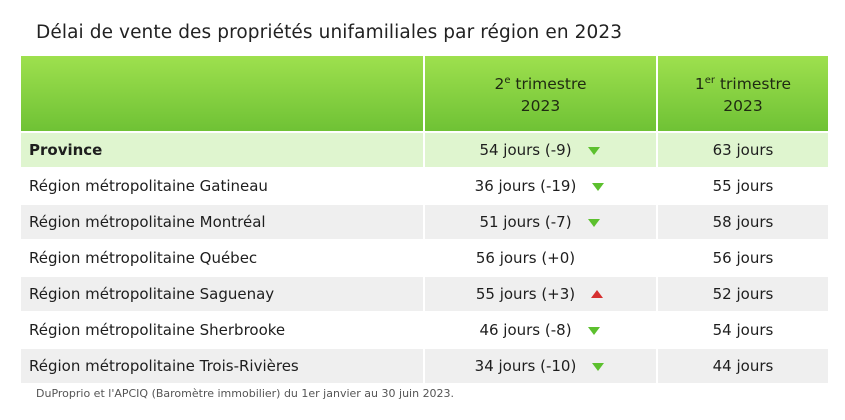 Image resolution: width=845 pixels, height=420 pixels. Describe the element at coordinates (222, 93) in the screenshot. I see `header-region-cell` at that location.